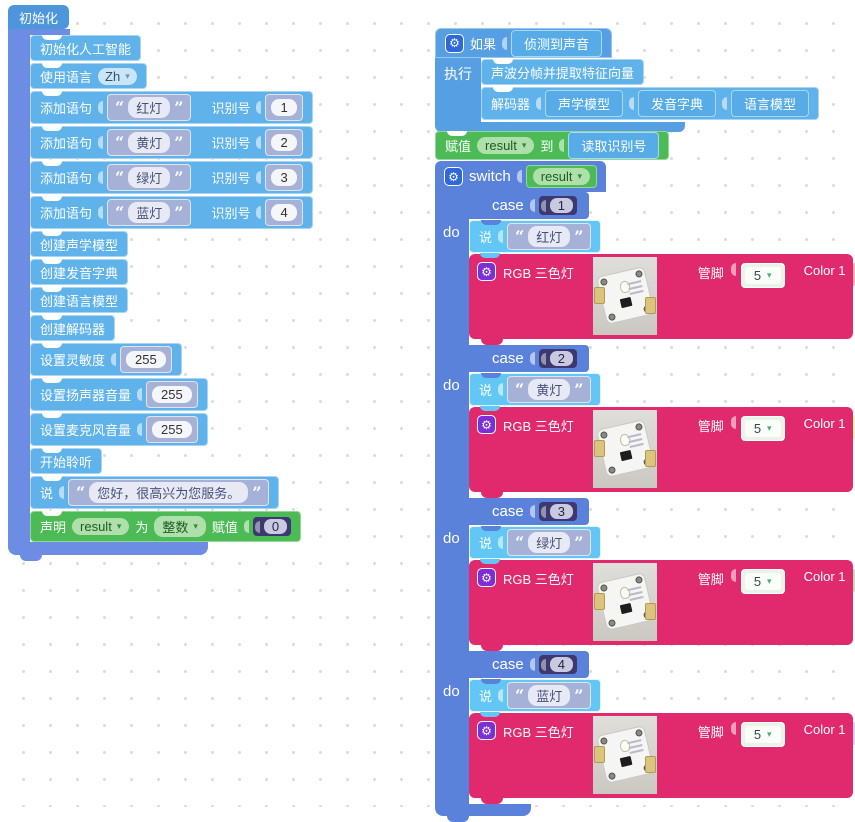 The width and height of the screenshot is (855, 822). What do you see at coordinates (79, 272) in the screenshot?
I see `block-create-pronunciation-dict: 创建发音字典` at bounding box center [79, 272].